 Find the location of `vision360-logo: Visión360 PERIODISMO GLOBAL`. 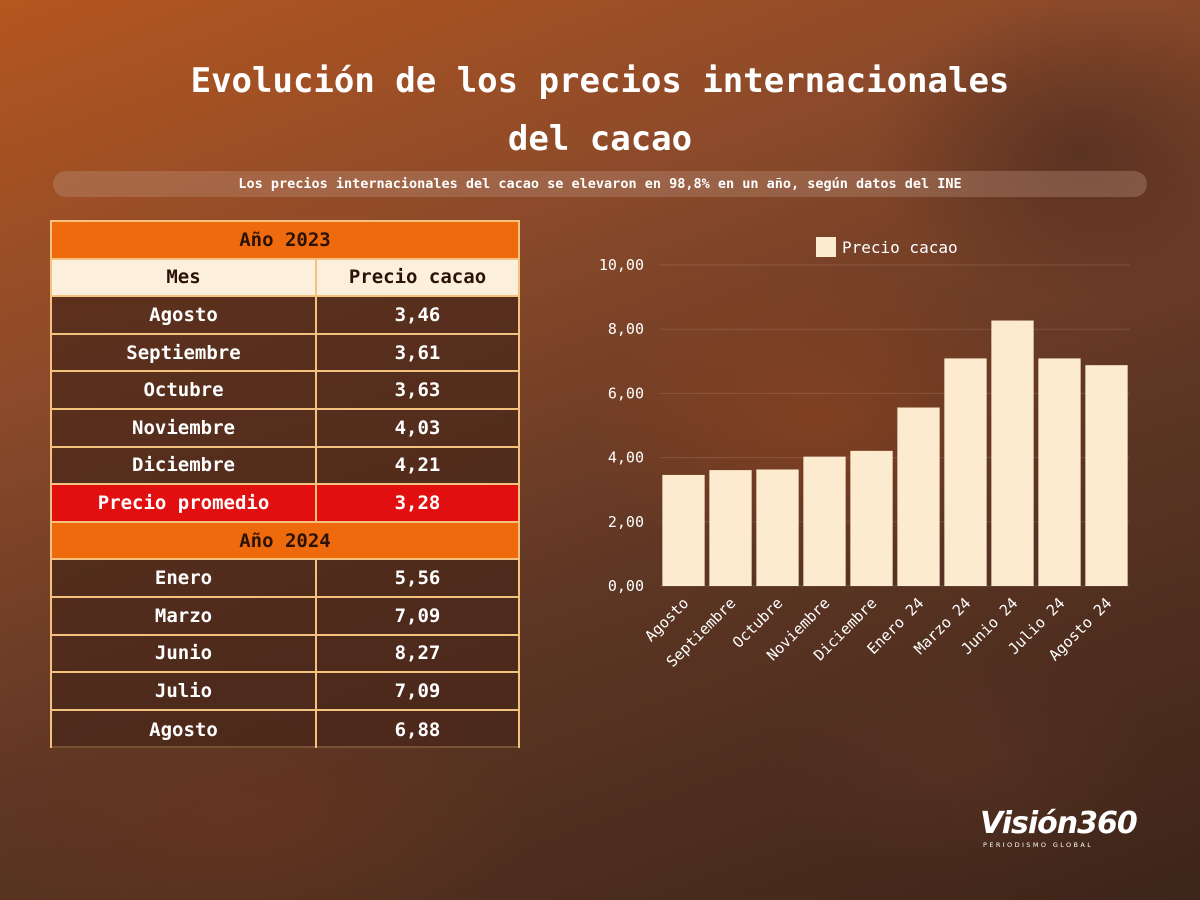

vision360-logo: Visión360 PERIODISMO GLOBAL is located at coordinates (1065, 832).